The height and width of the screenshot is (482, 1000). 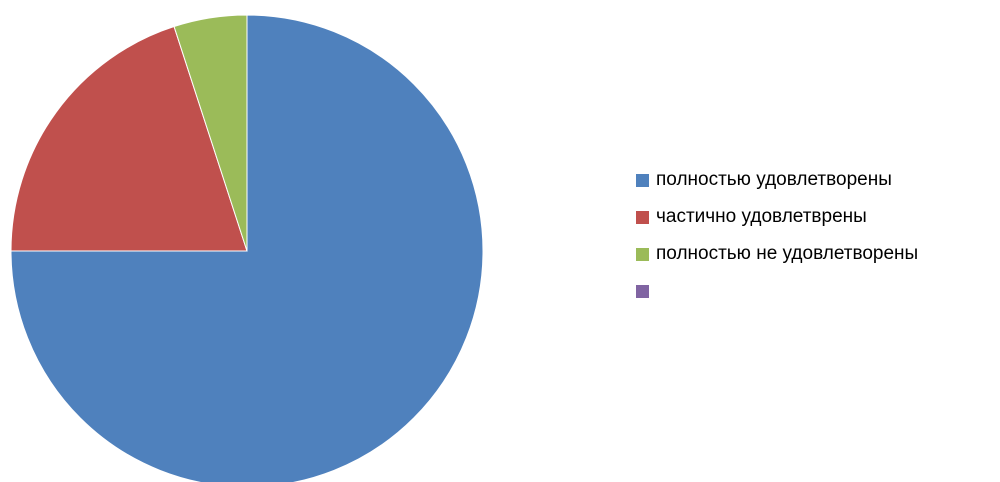 I want to click on legend-label-1: частично удовлетврены, so click(x=761, y=216).